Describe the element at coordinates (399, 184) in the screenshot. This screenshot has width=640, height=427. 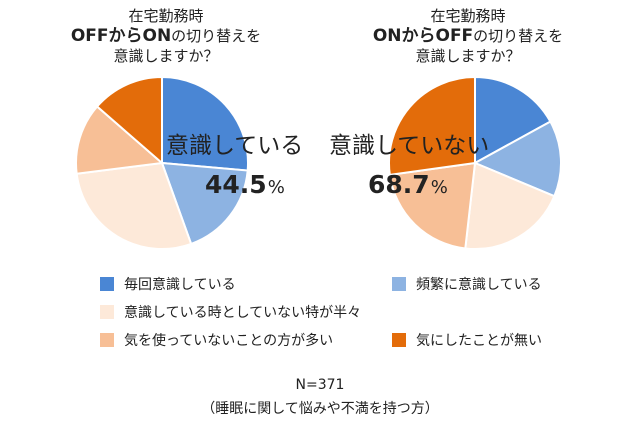
I see `right-highlight-number: 68.7` at that location.